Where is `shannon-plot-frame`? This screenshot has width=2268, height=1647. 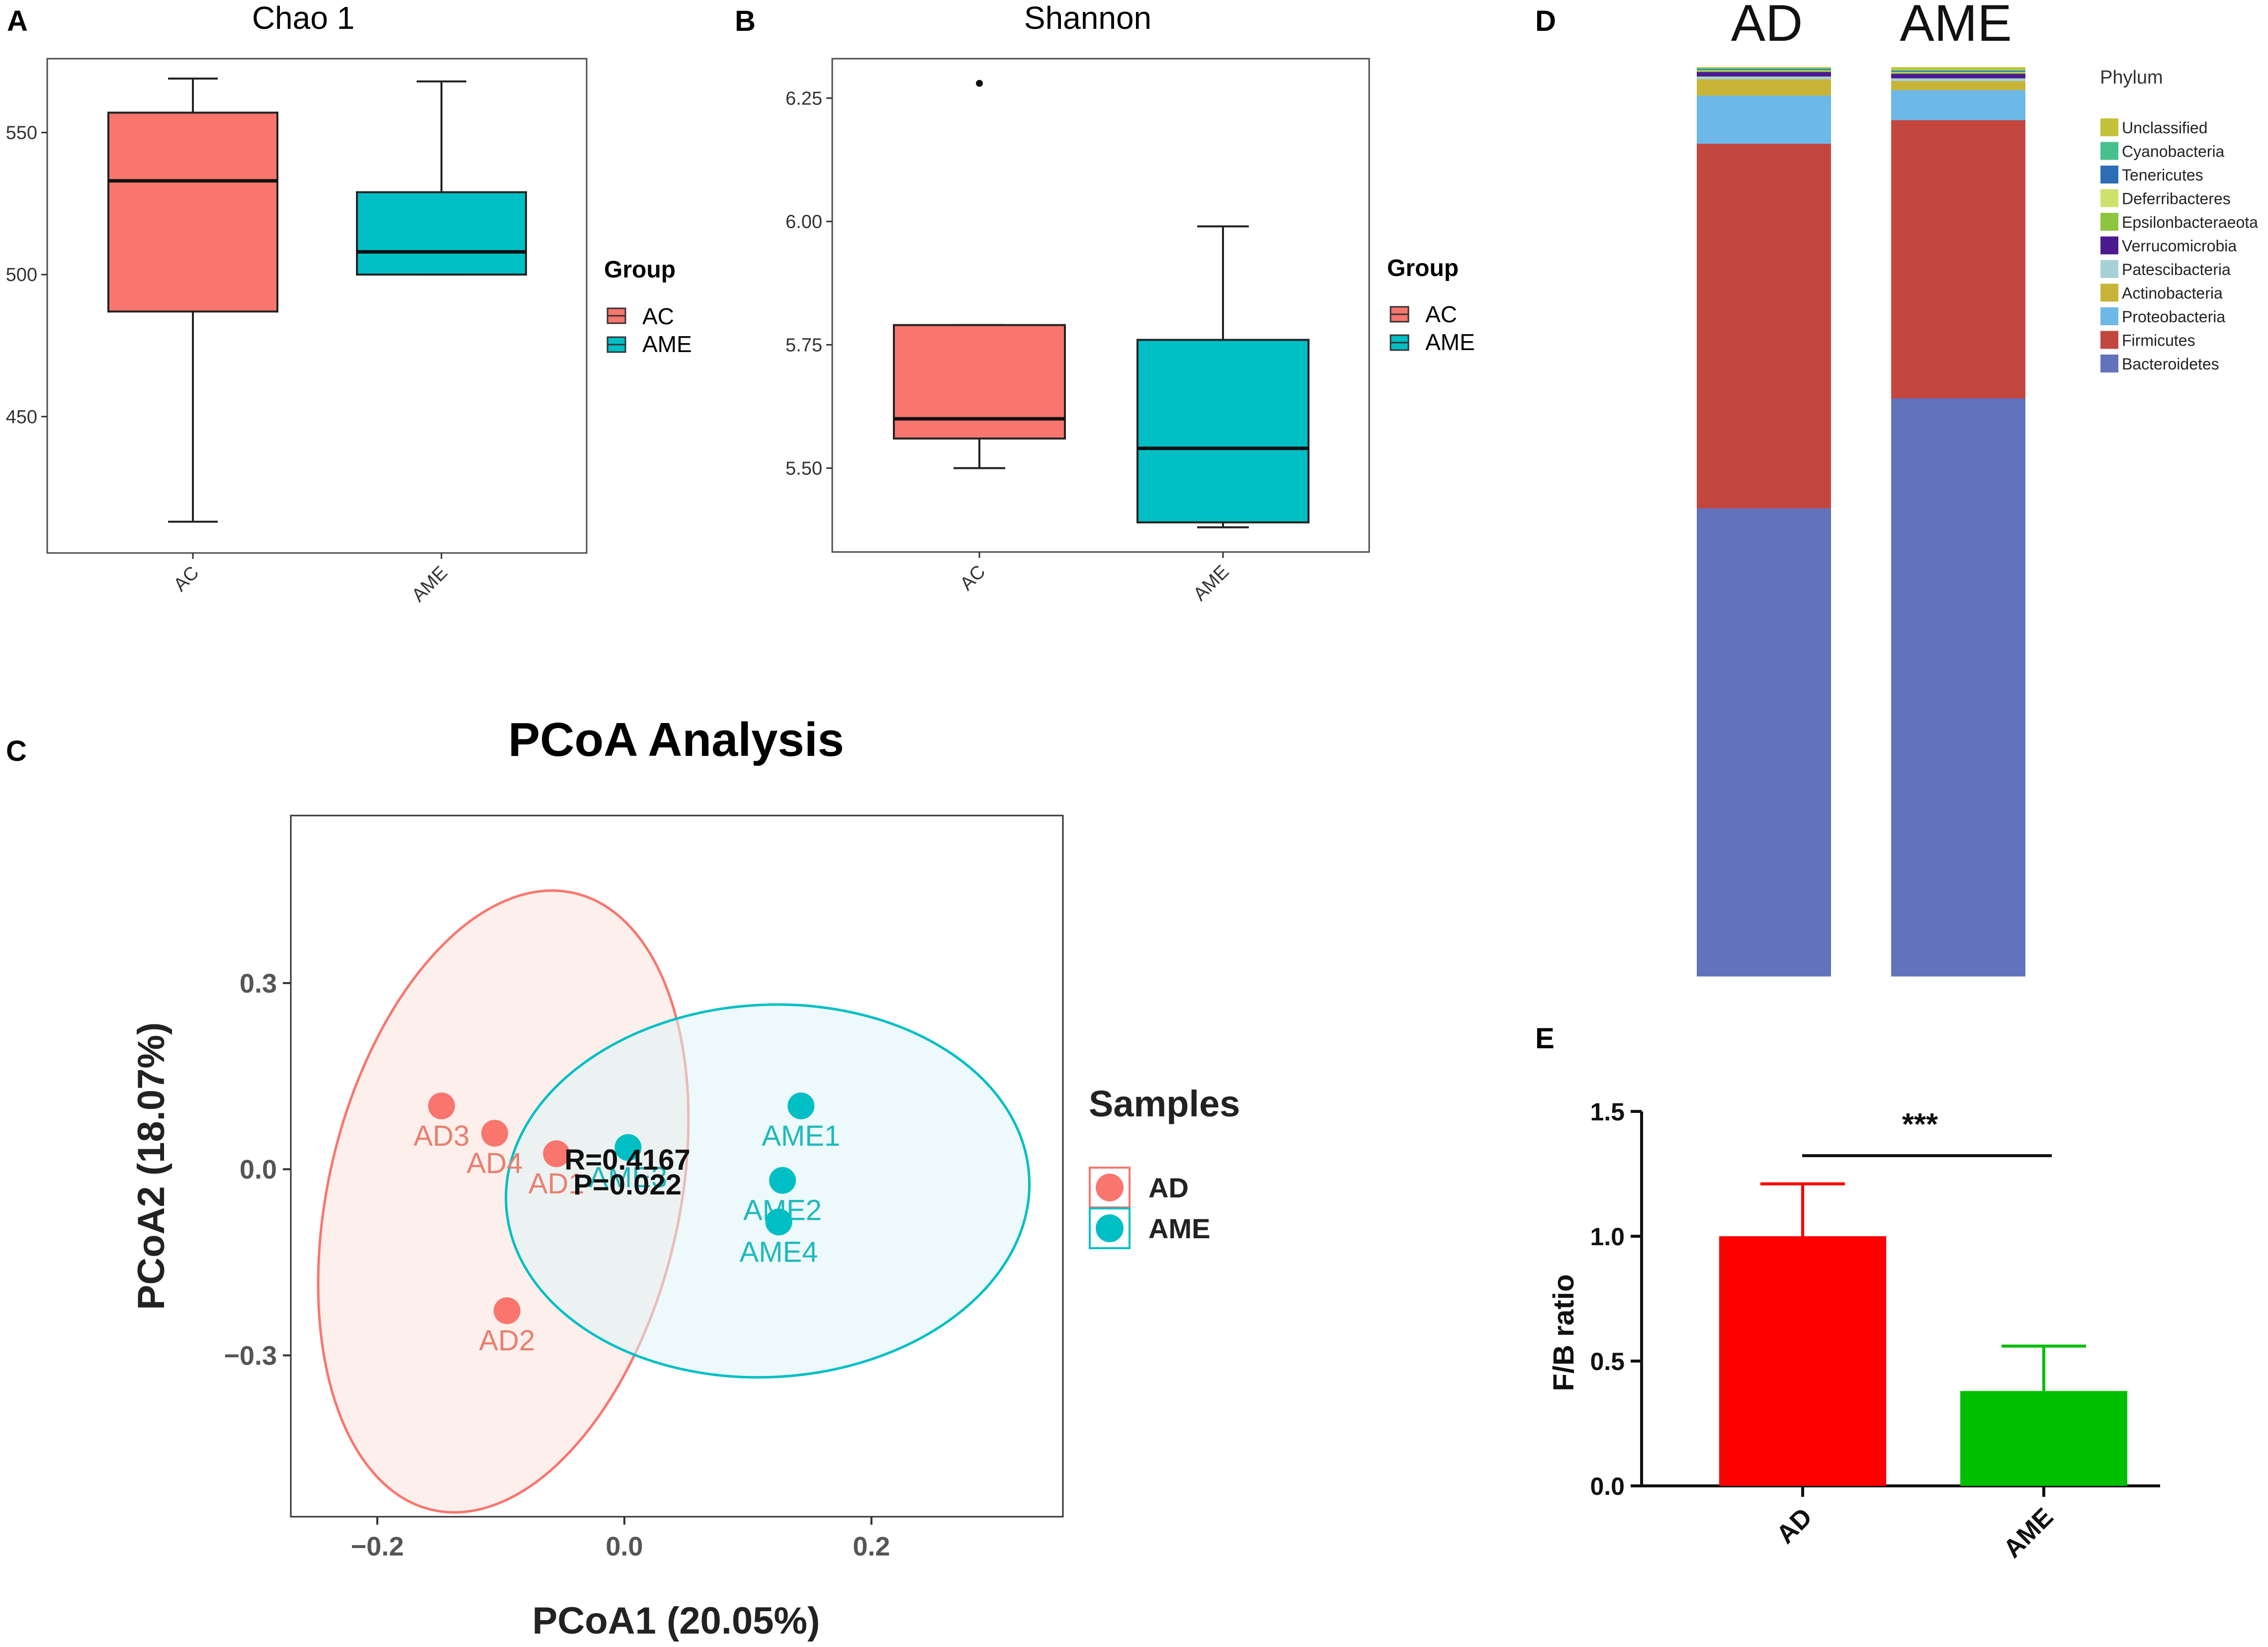
shannon-plot-frame is located at coordinates (1100, 305).